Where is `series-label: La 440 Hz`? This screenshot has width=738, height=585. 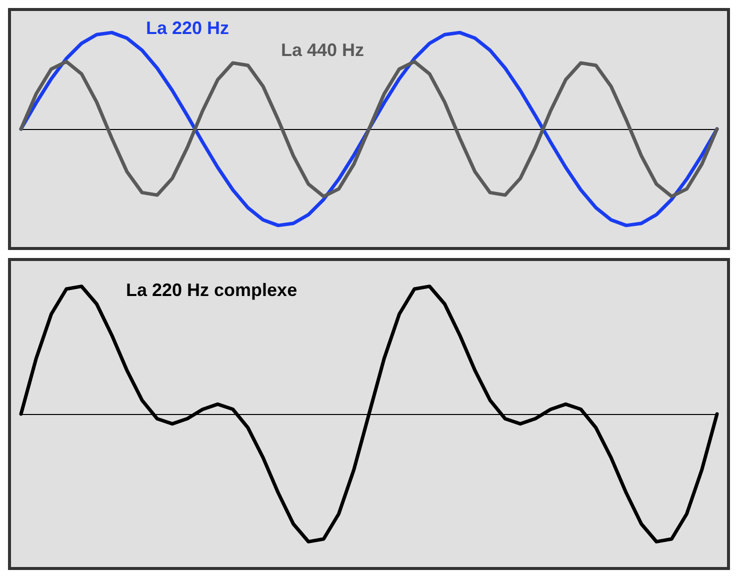 series-label: La 440 Hz is located at coordinates (322, 50).